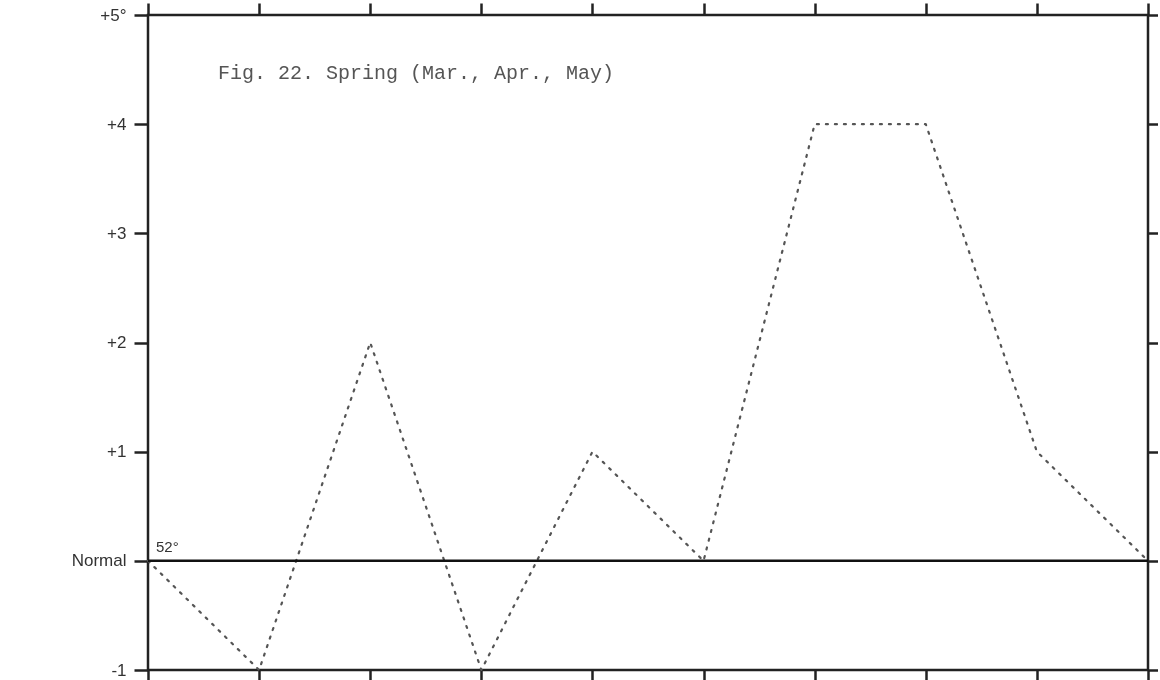 This screenshot has height=680, width=1160. I want to click on text: Fig. 22. Spring (Mar., Apr., May), so click(416, 73).